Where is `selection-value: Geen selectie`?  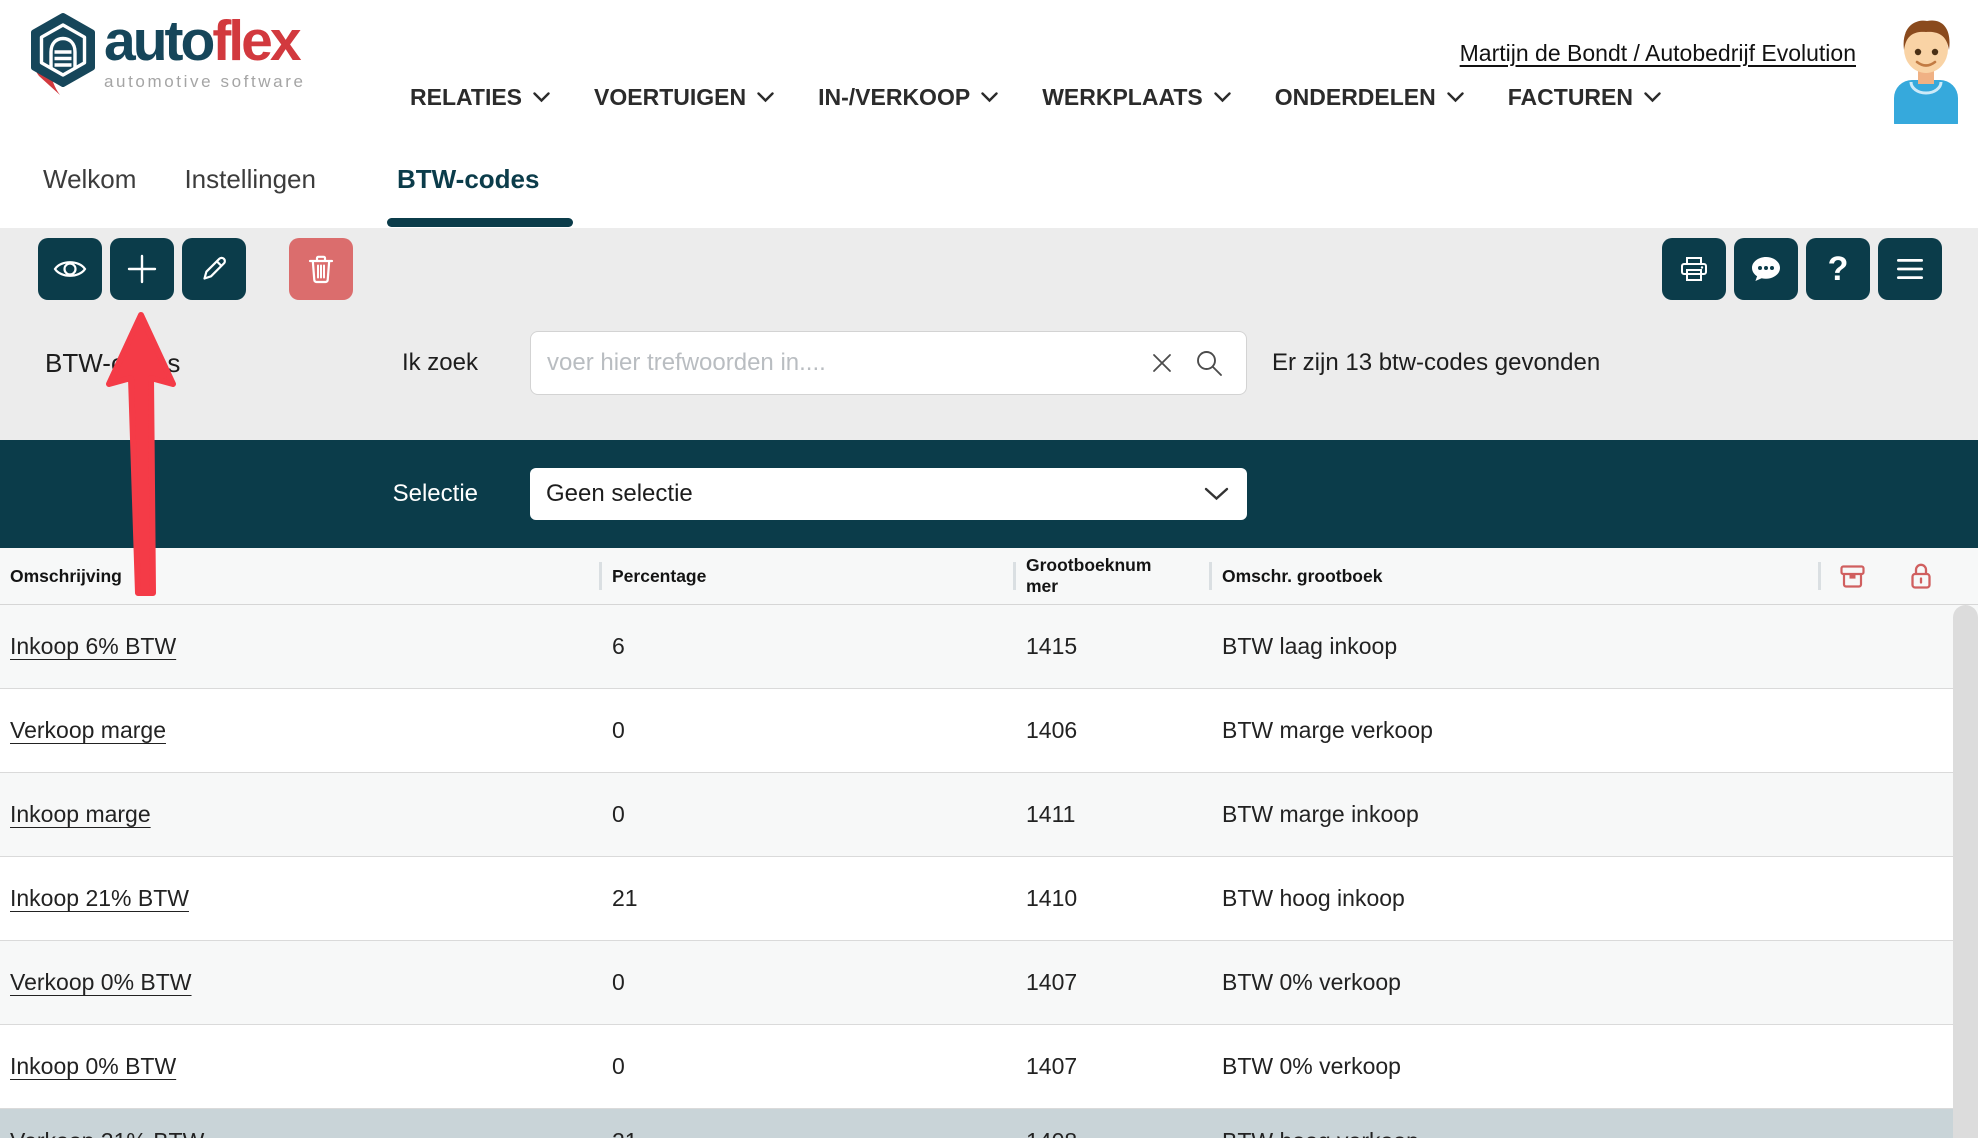
selection-value: Geen selectie is located at coordinates (619, 493).